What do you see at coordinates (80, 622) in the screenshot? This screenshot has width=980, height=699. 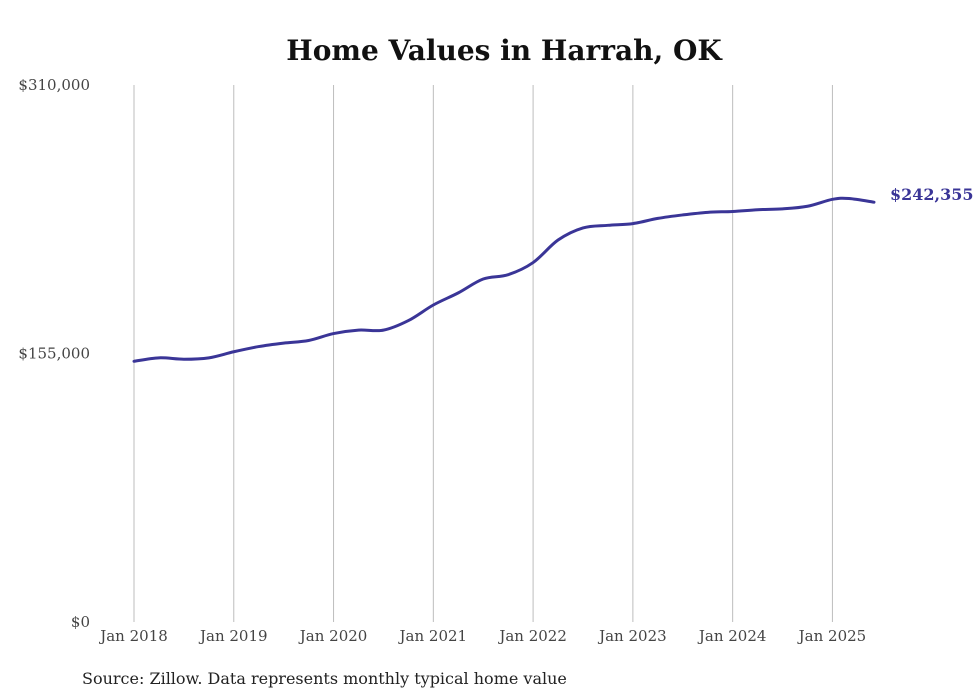 I see `y-tick-label: $0` at bounding box center [80, 622].